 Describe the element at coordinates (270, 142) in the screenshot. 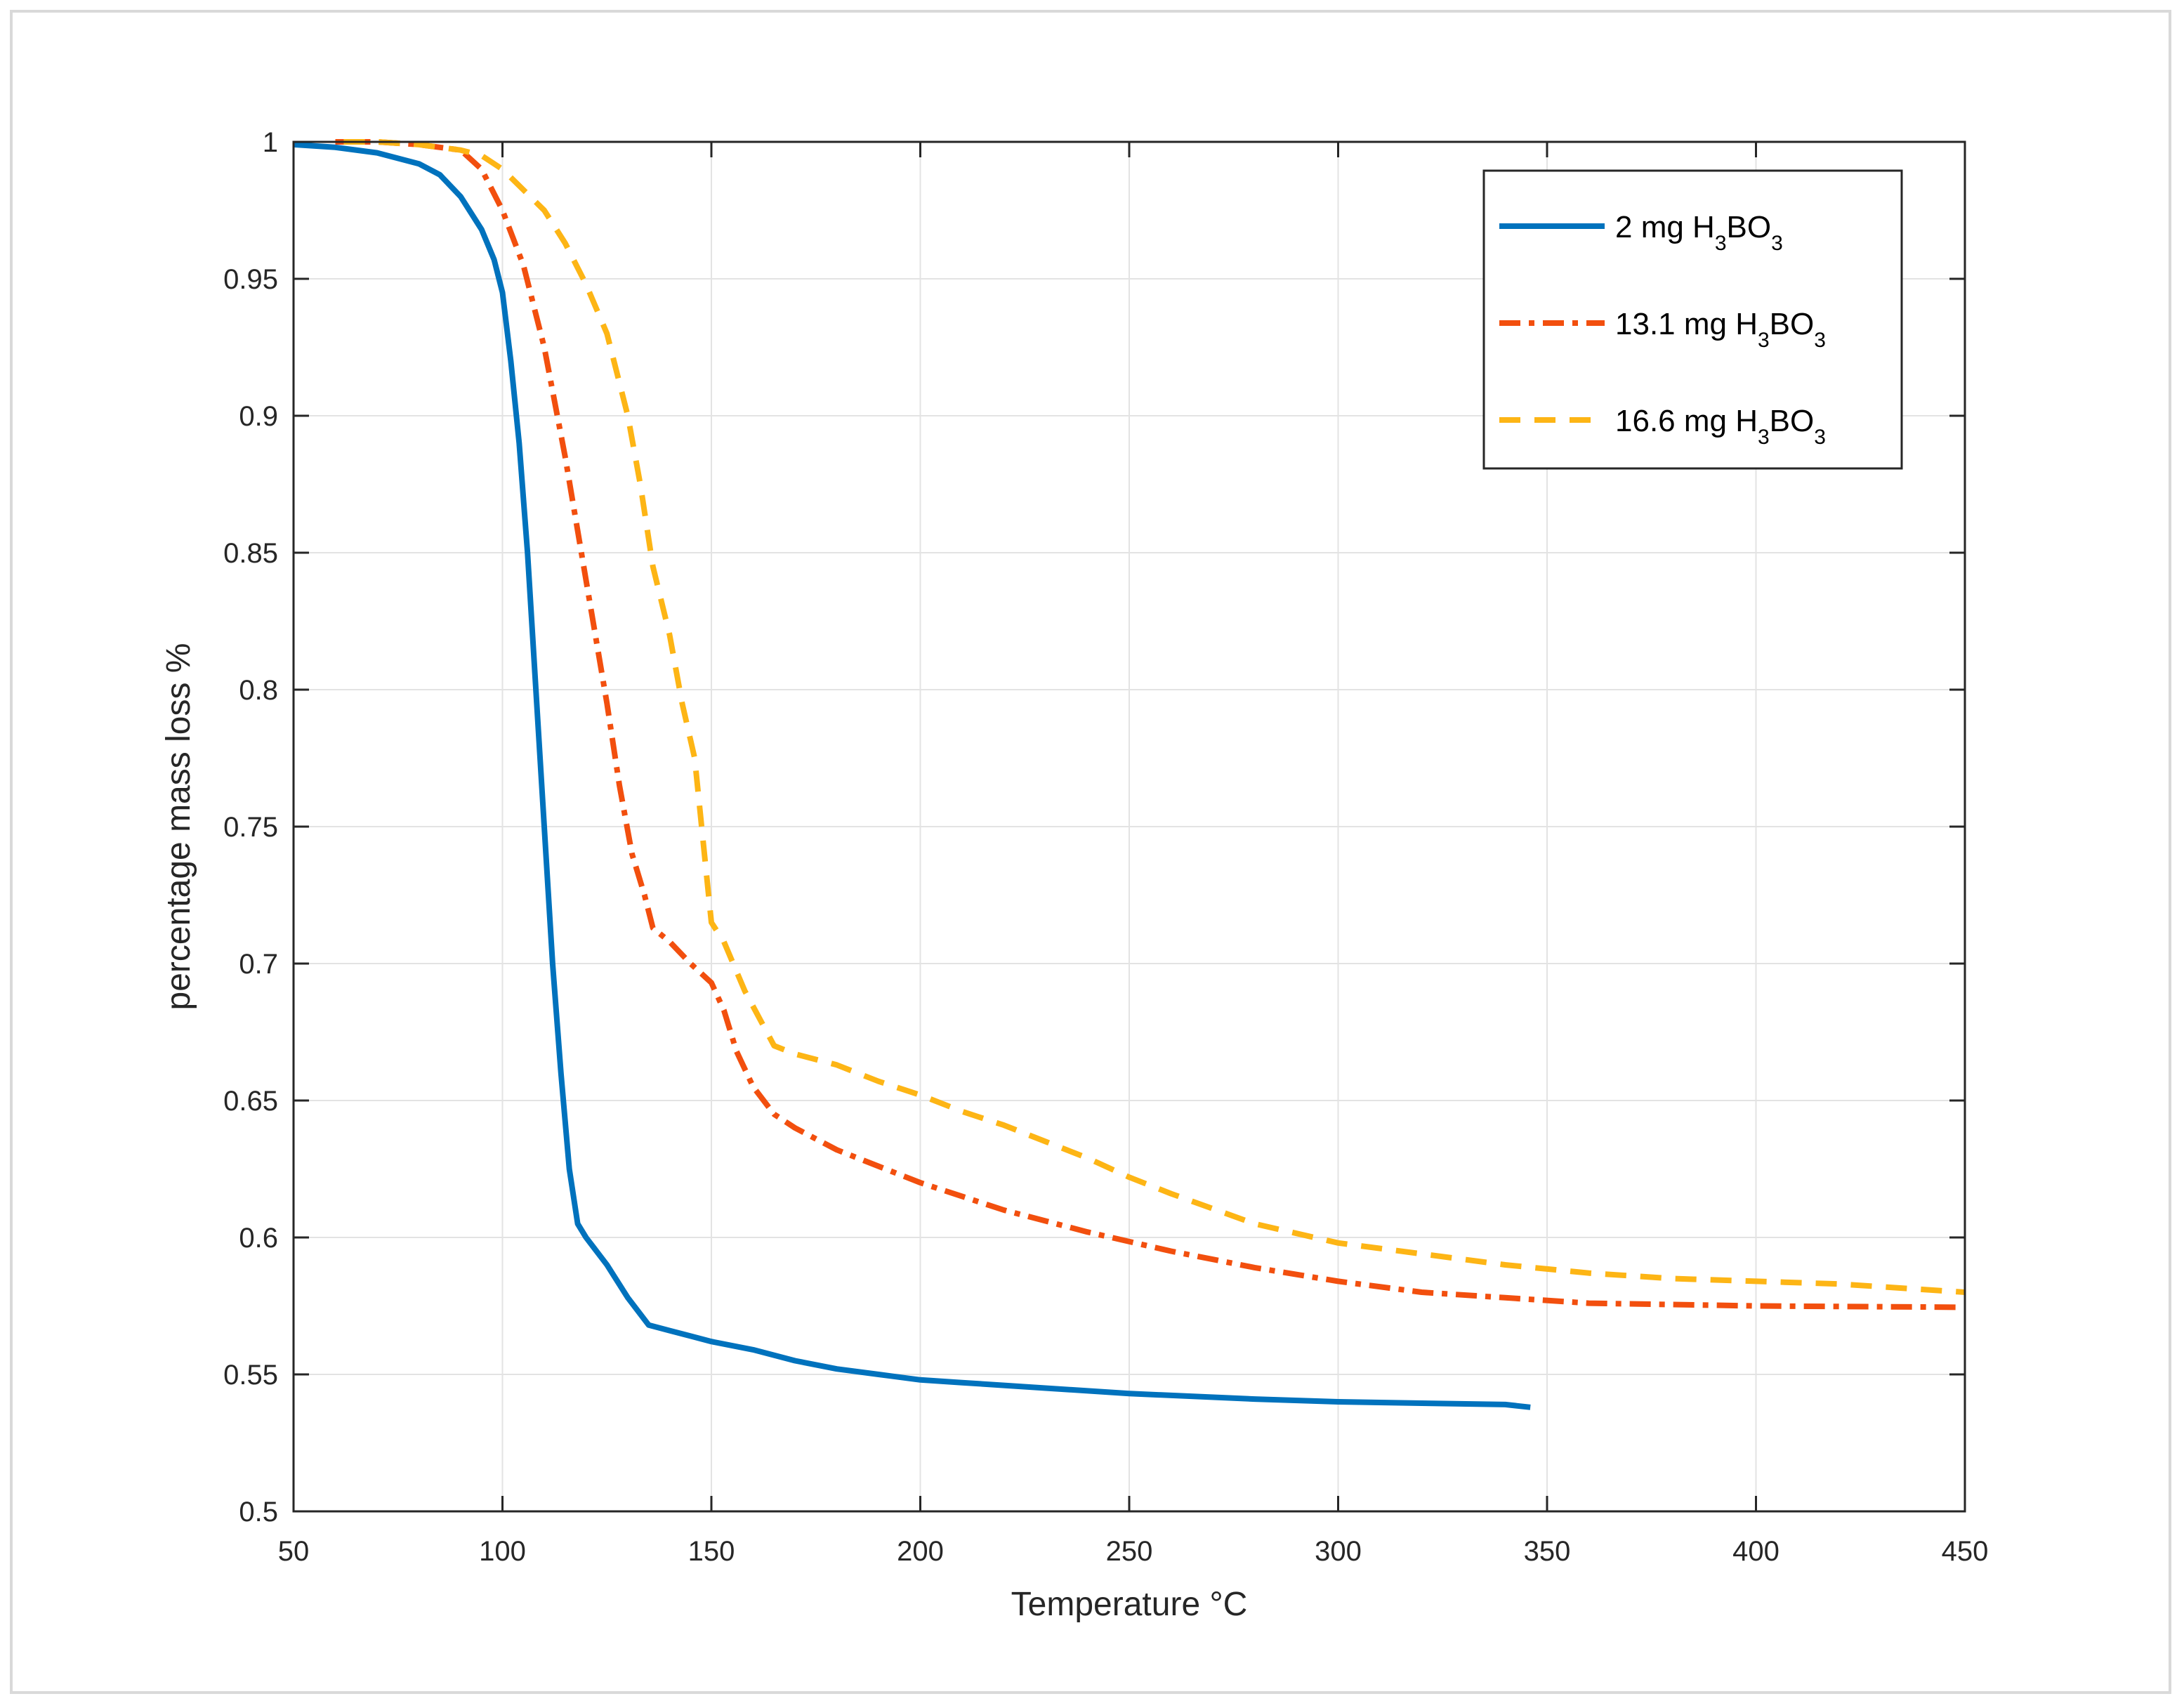

I see `y-tick-label: 1` at that location.